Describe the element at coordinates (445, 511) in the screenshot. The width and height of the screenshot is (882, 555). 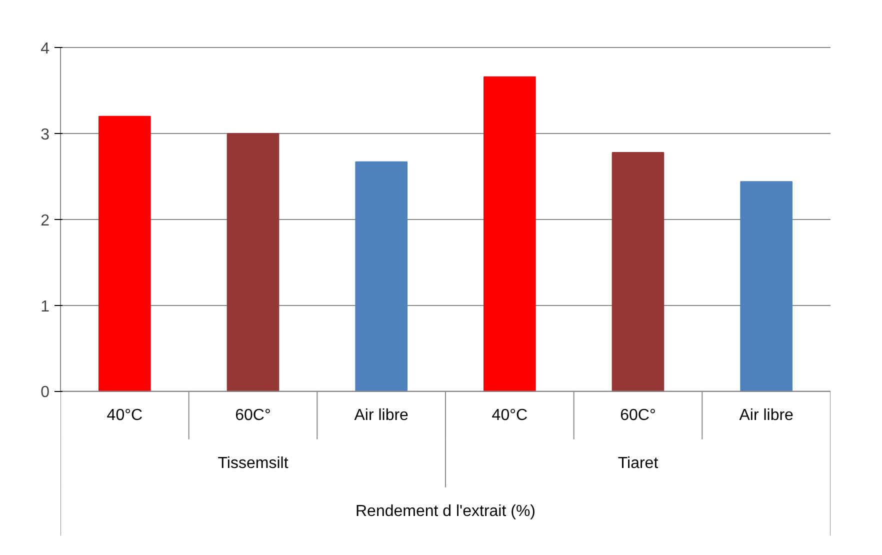
I see `x-axis-title: Rendement d l'extrait (%)` at that location.